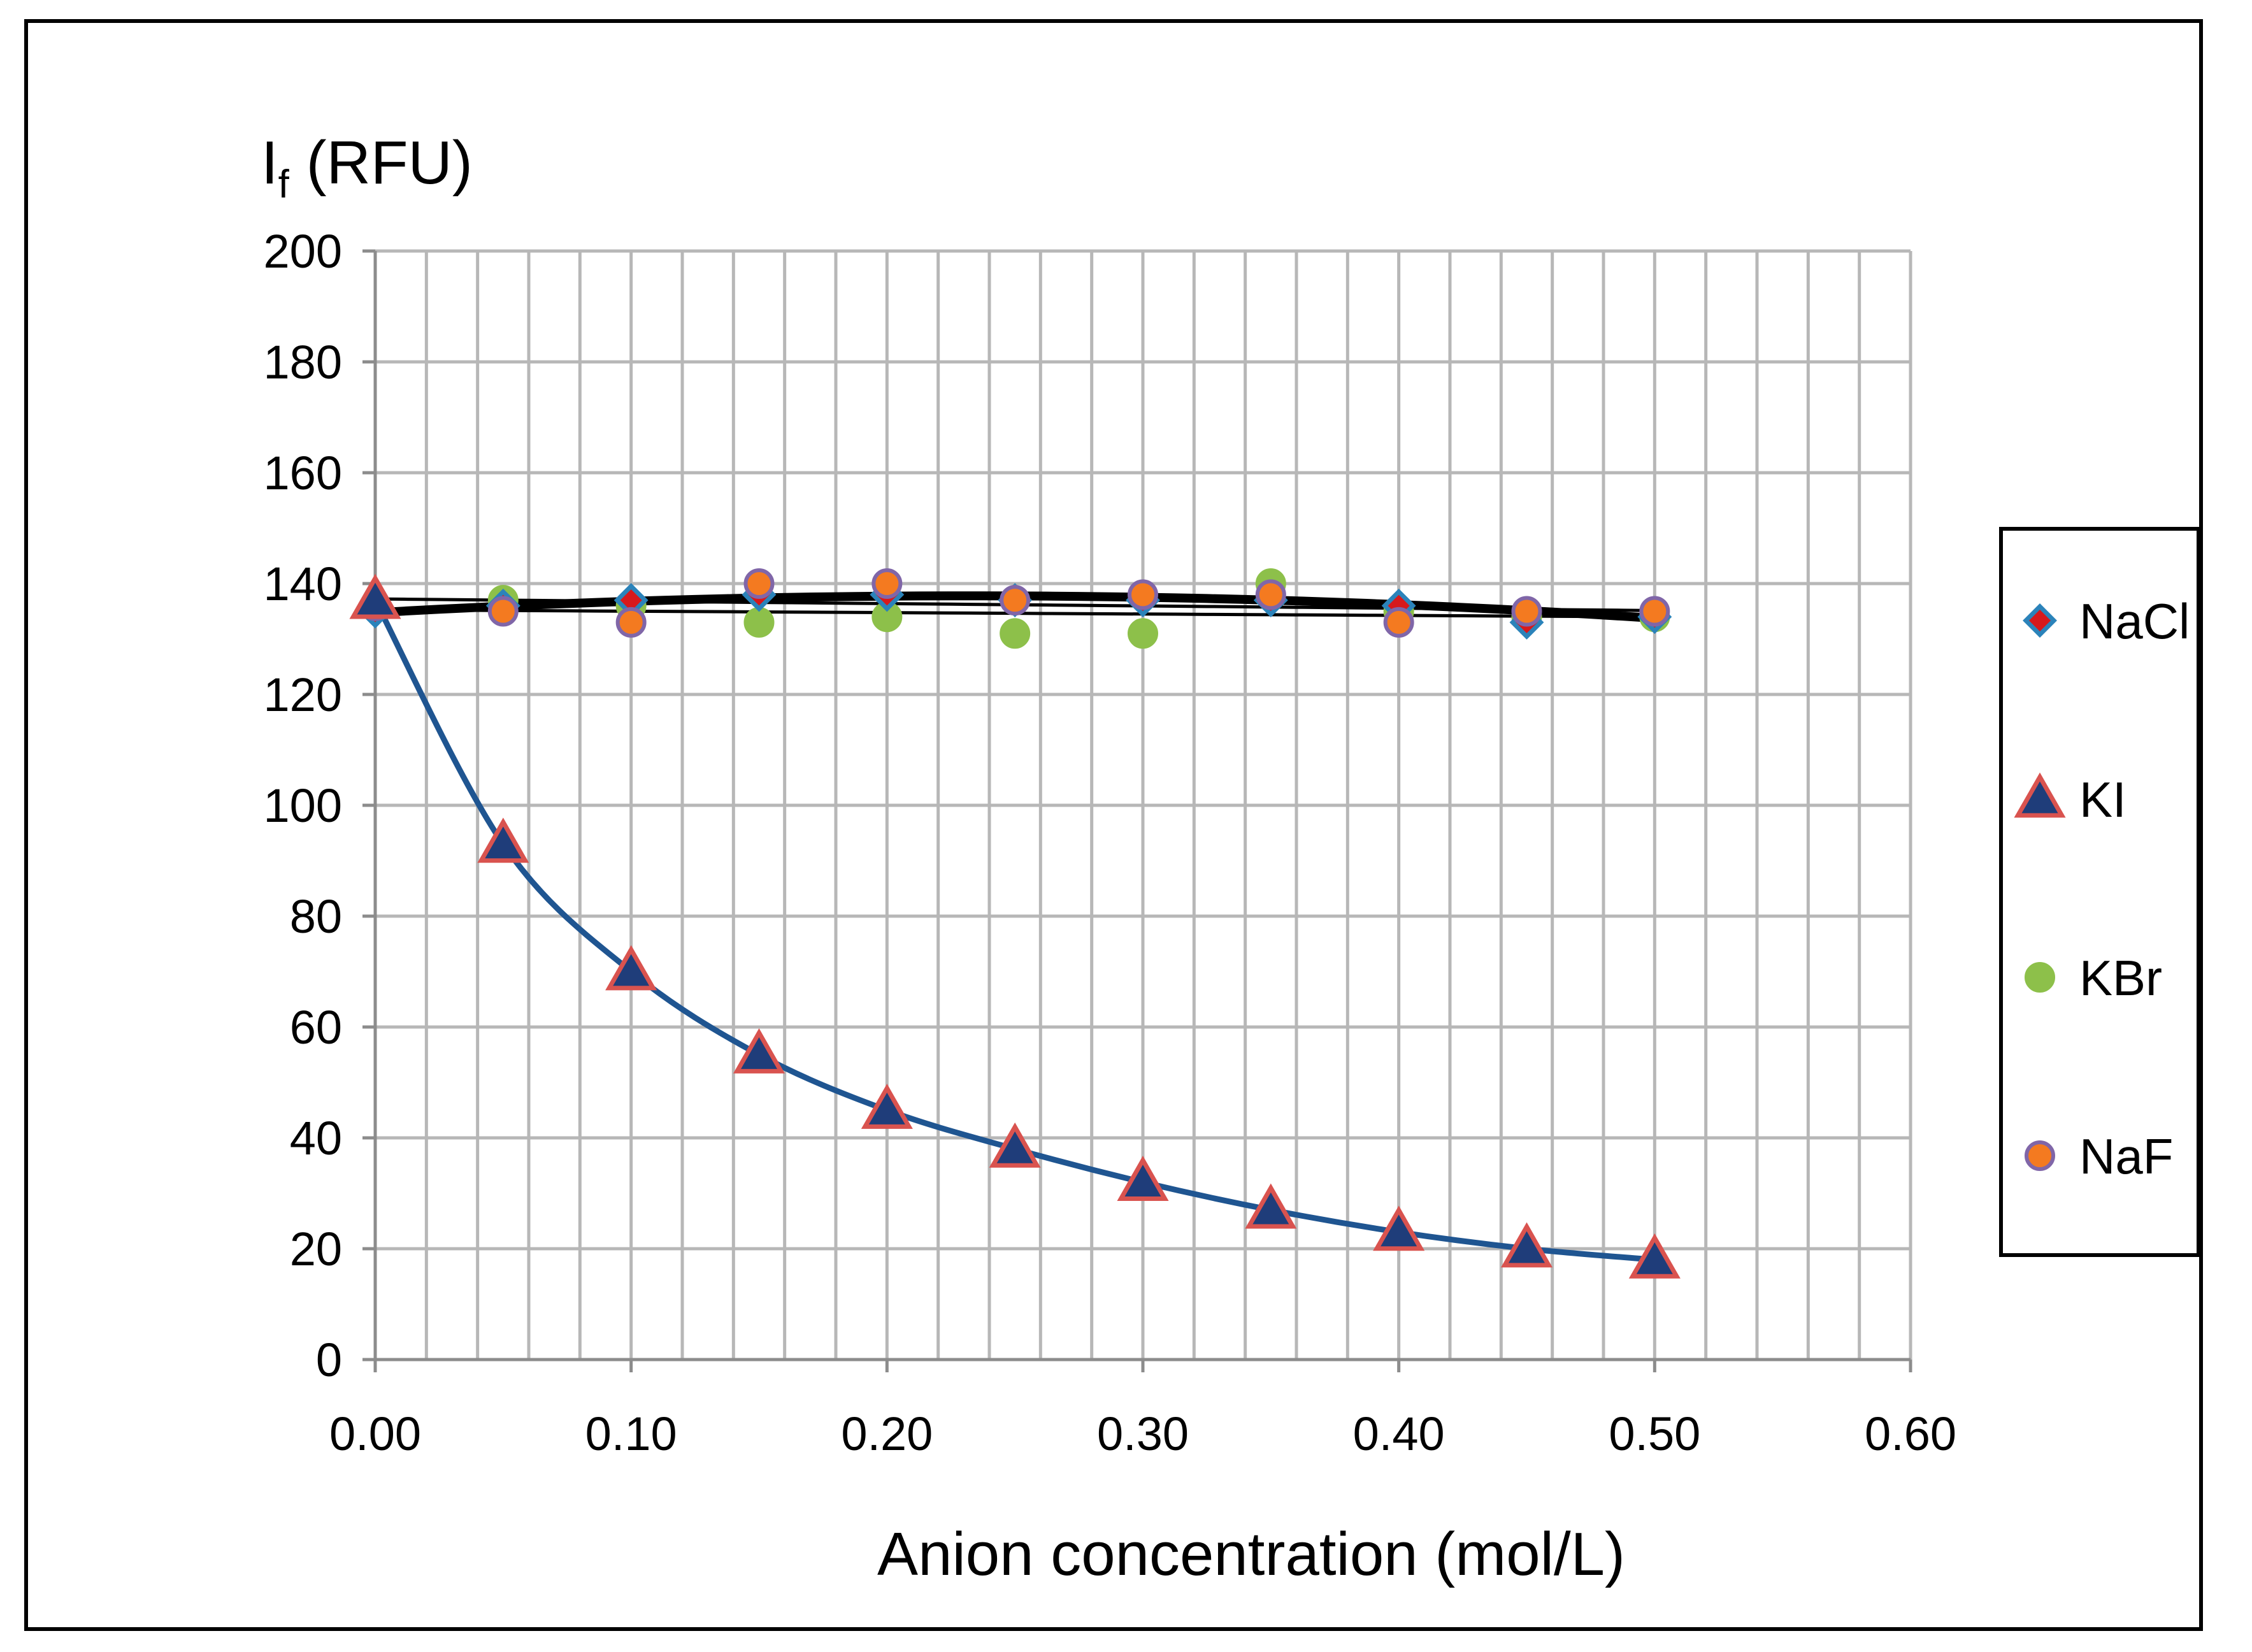  Describe the element at coordinates (316, 916) in the screenshot. I see `y-tick-label: 80` at that location.